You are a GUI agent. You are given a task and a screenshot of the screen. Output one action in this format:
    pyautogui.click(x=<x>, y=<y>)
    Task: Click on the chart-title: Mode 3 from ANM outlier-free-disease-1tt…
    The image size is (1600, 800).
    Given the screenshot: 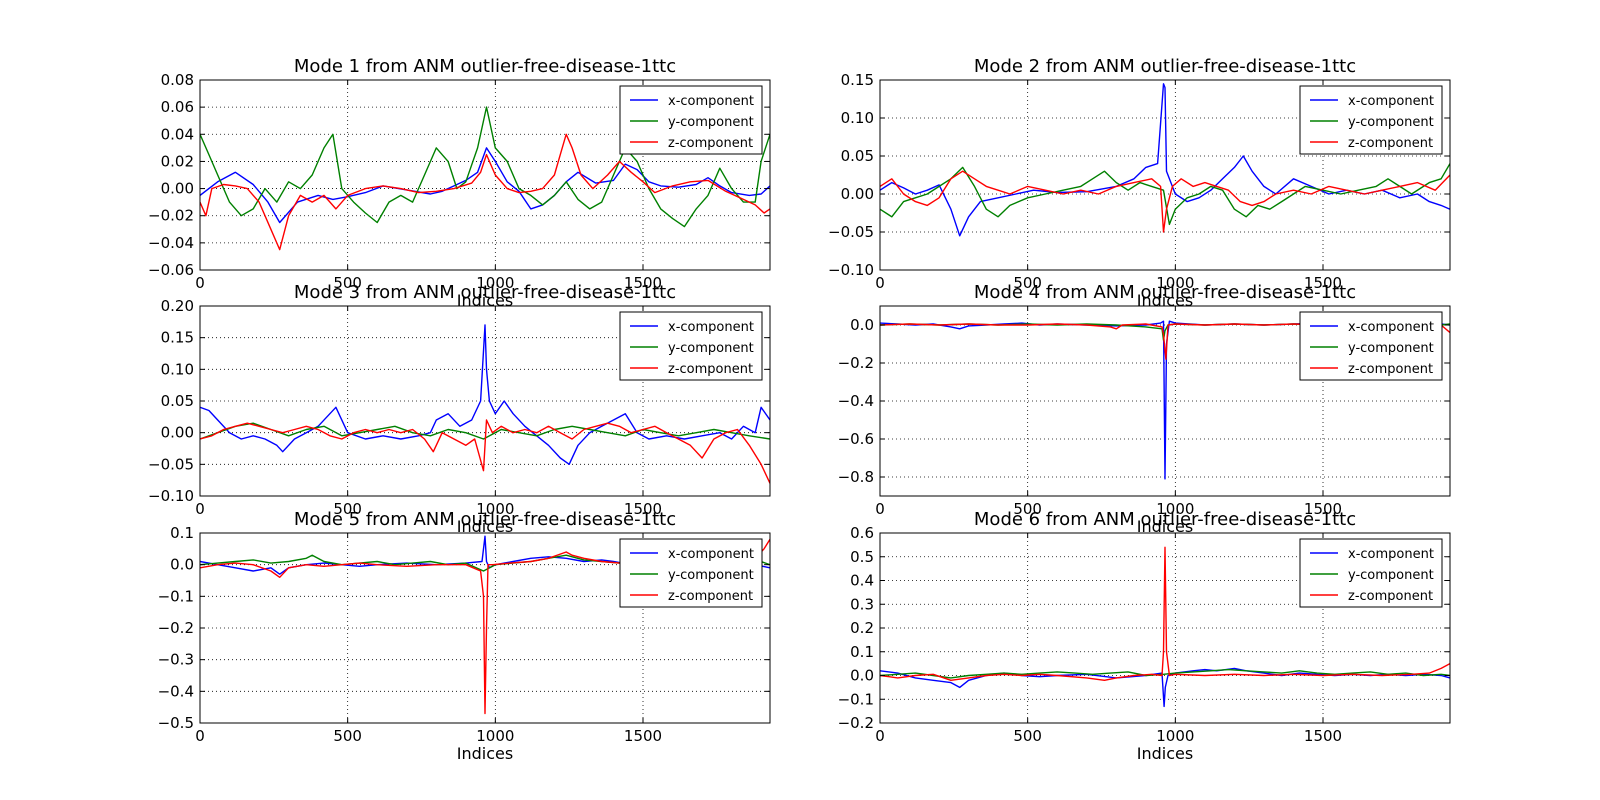 What is the action you would take?
    pyautogui.click(x=485, y=292)
    